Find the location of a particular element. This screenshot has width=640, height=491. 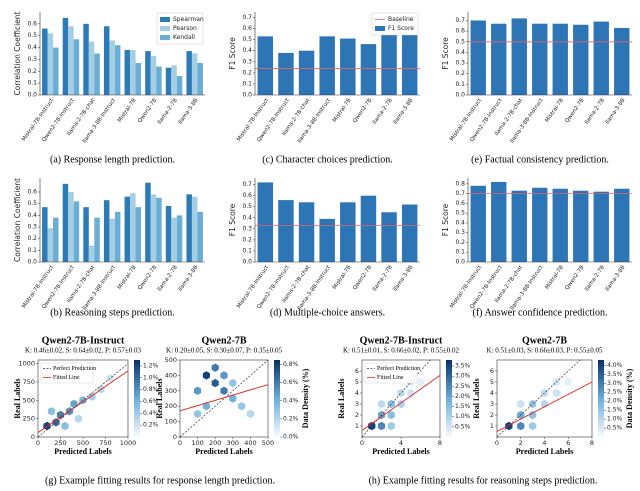

x-tick-label: 250 is located at coordinates (60, 443).